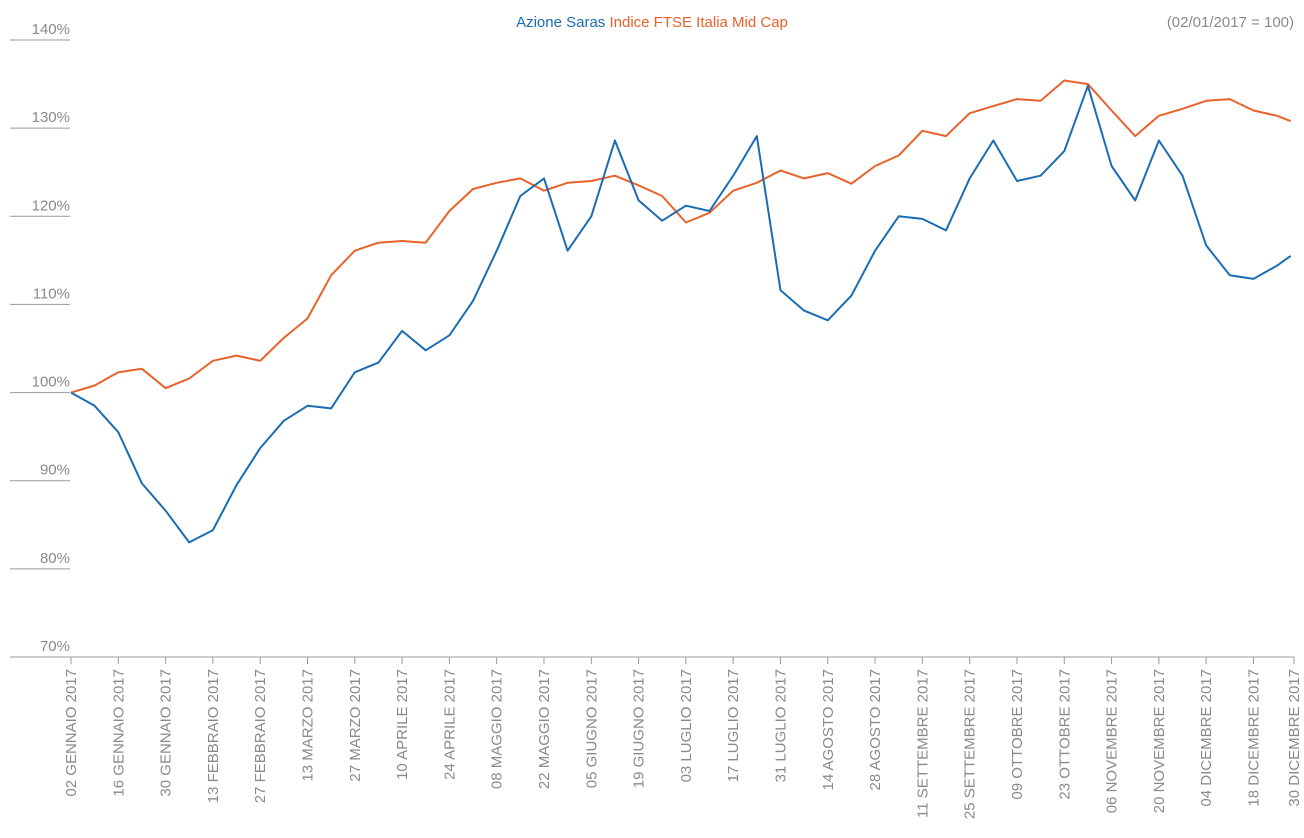 This screenshot has width=1304, height=838. Describe the element at coordinates (402, 724) in the screenshot. I see `x-tick-label: 10 APRILE 2017` at that location.